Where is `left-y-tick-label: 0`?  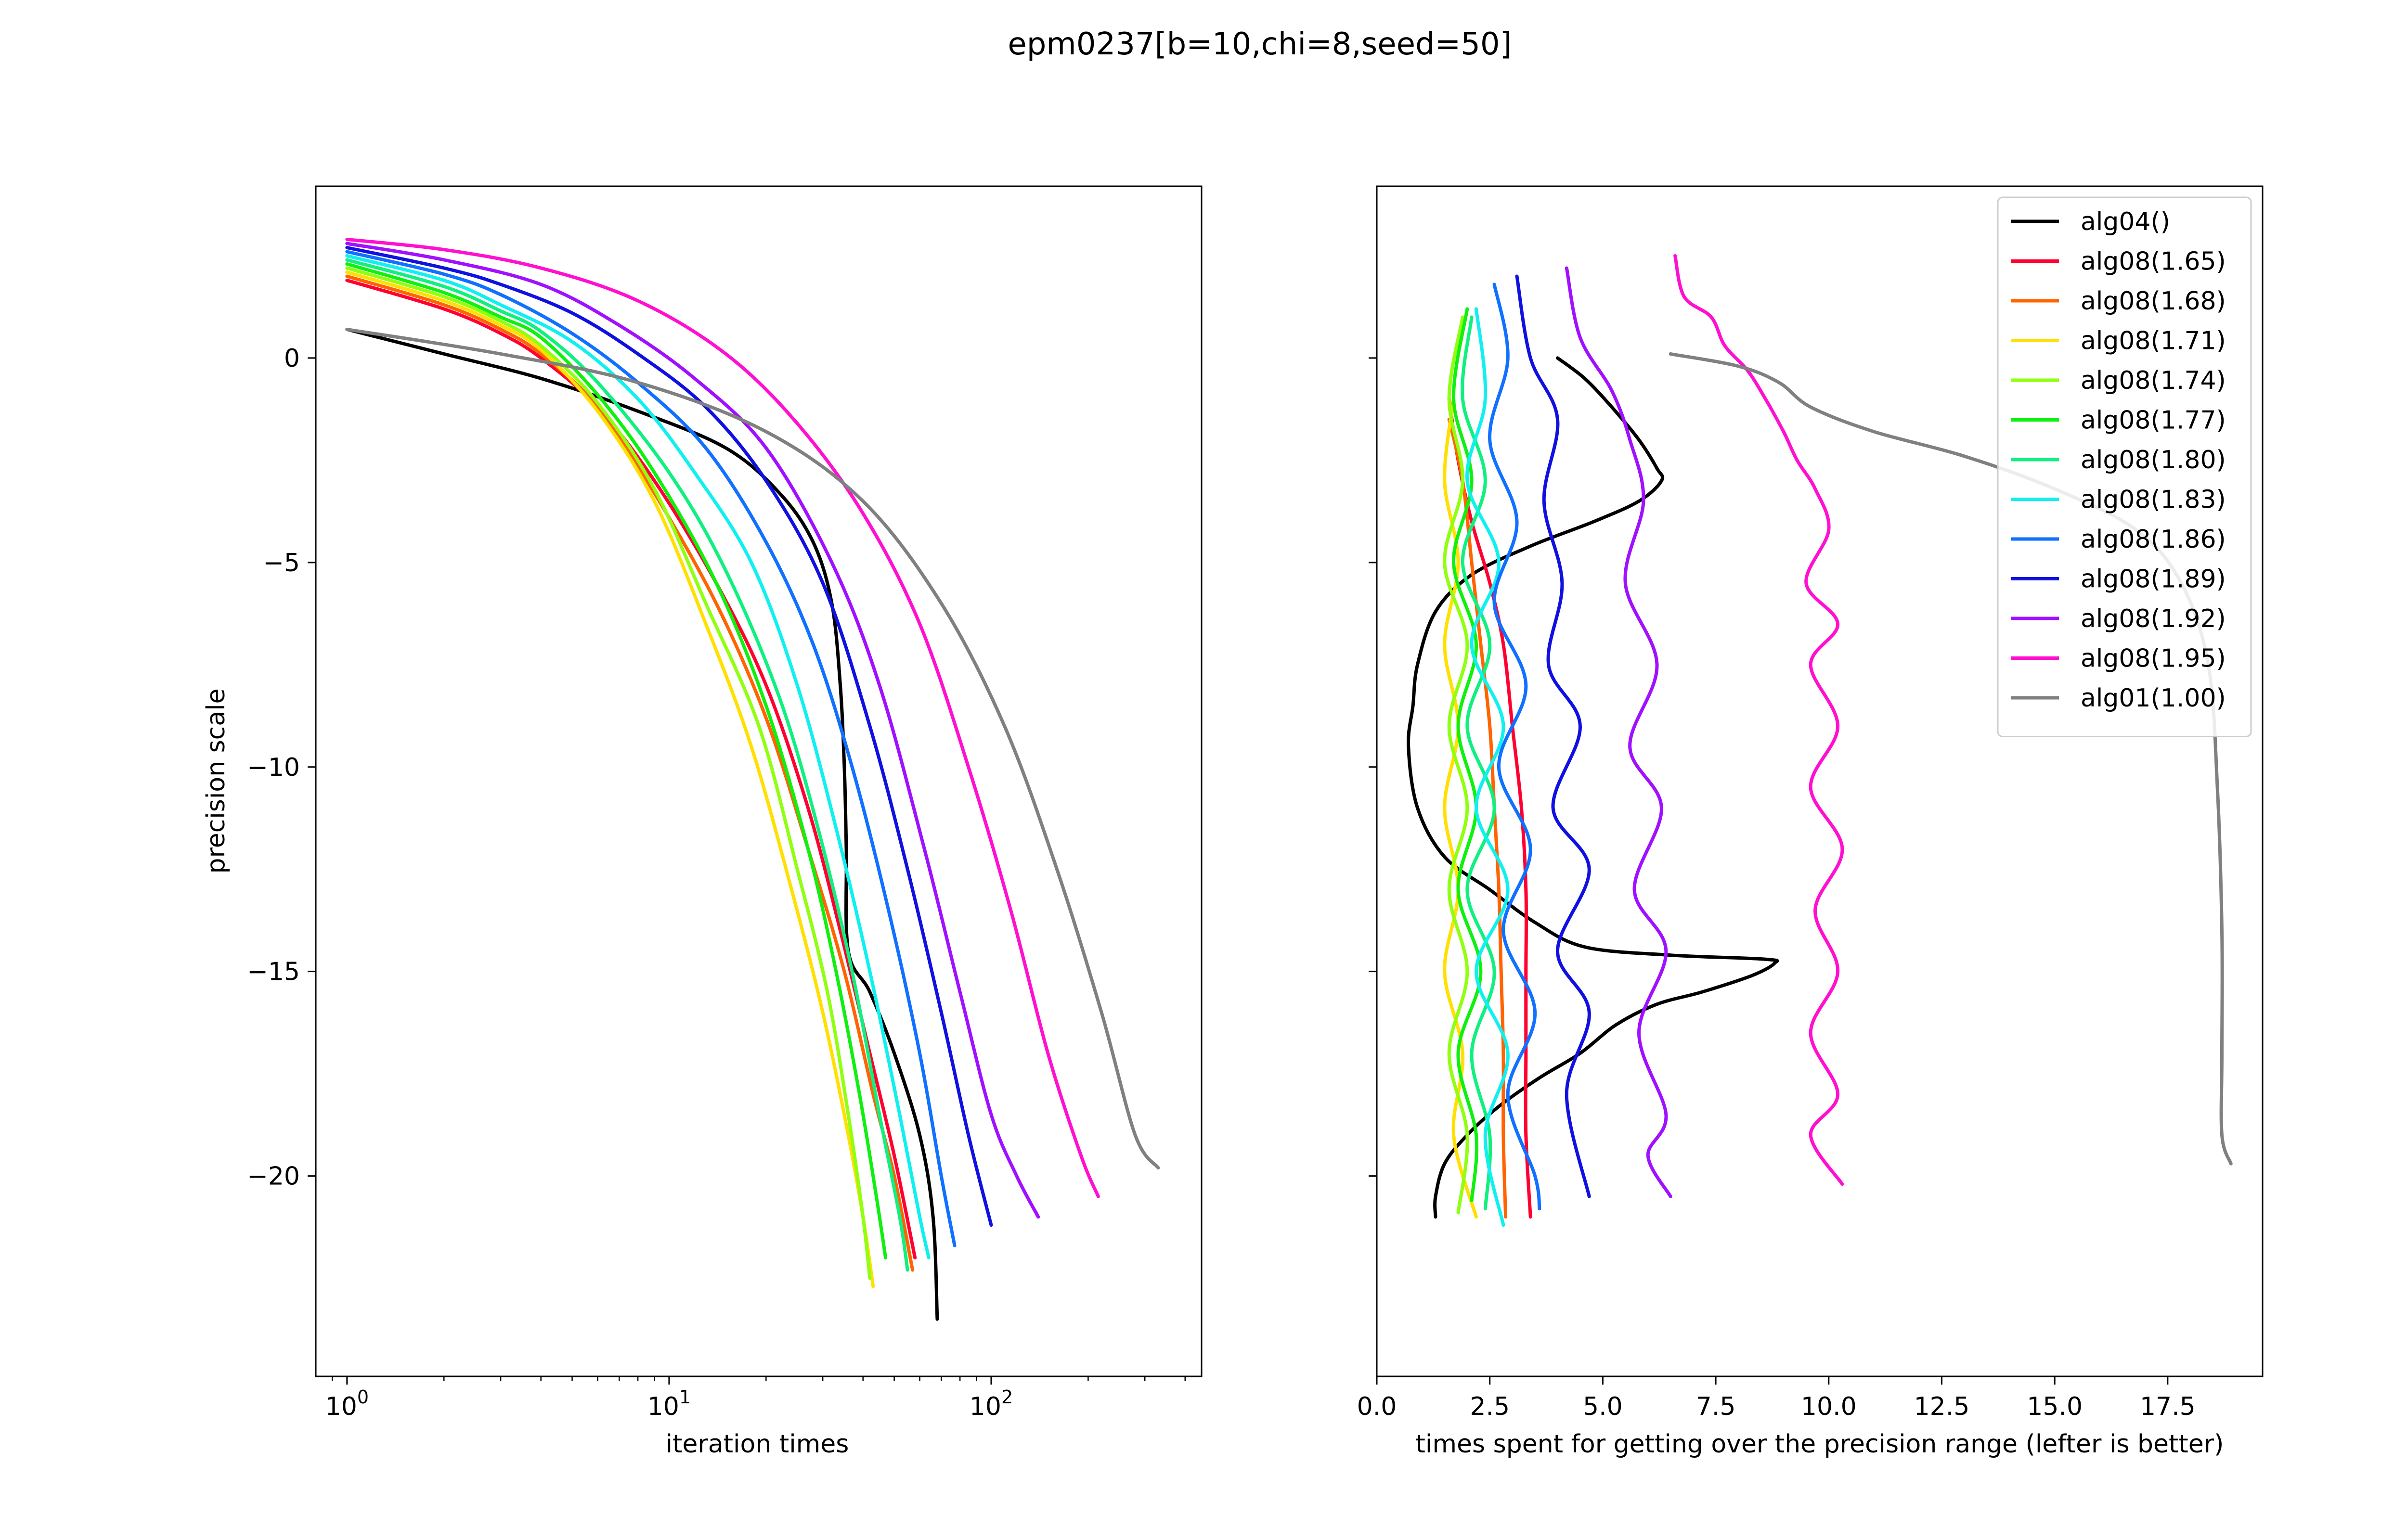
left-y-tick-label: 0 is located at coordinates (292, 358).